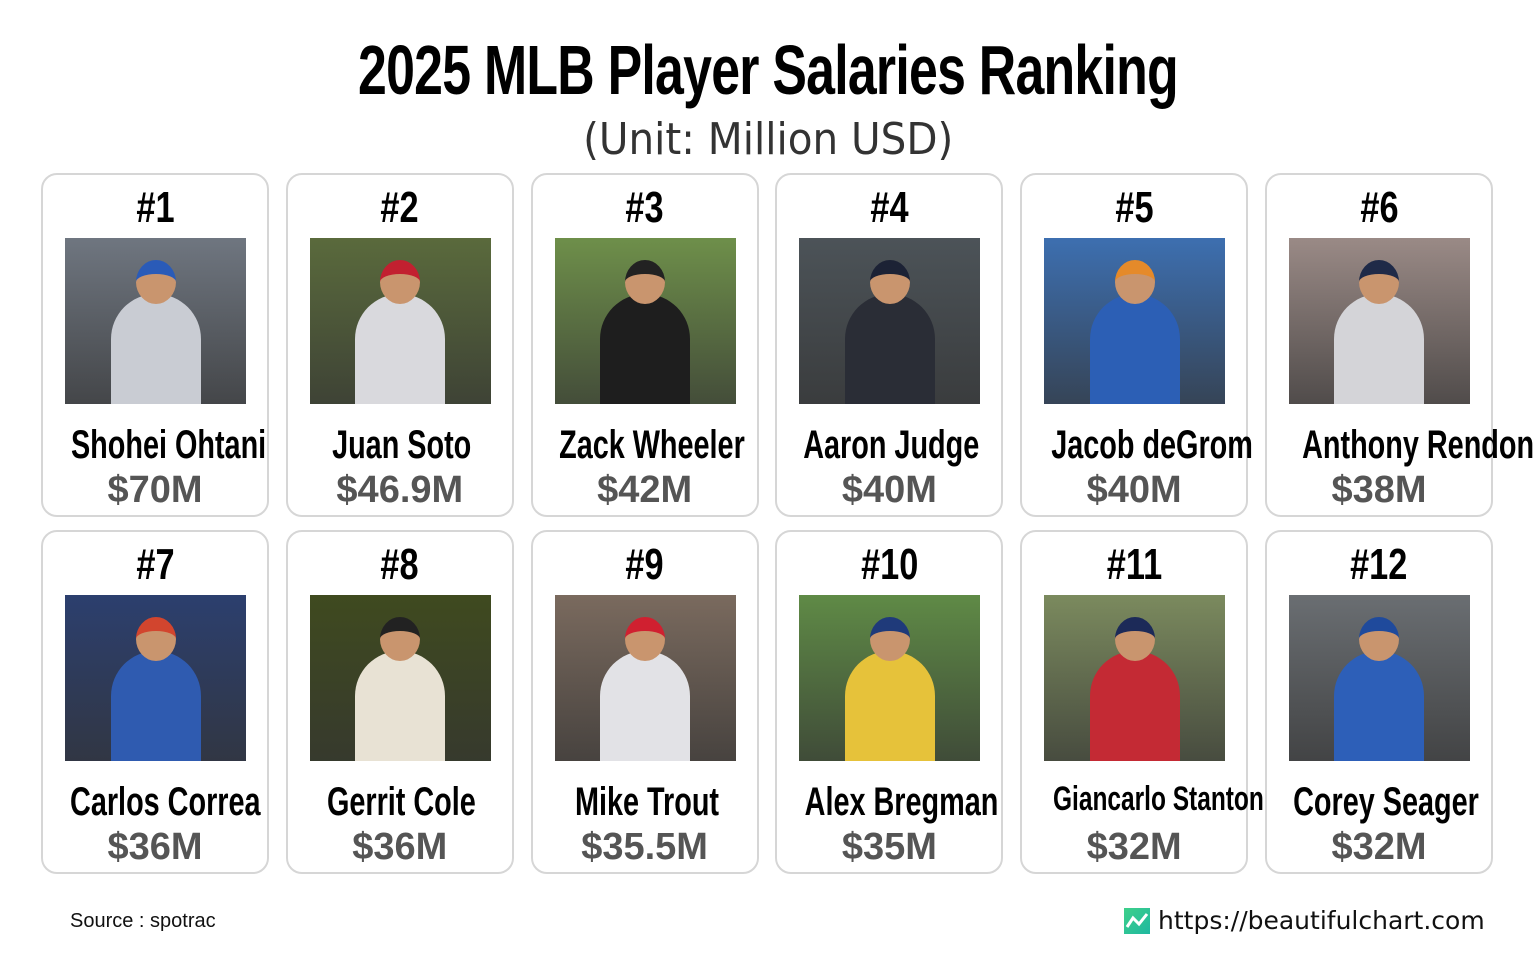  I want to click on rank-label: #1, so click(155, 207).